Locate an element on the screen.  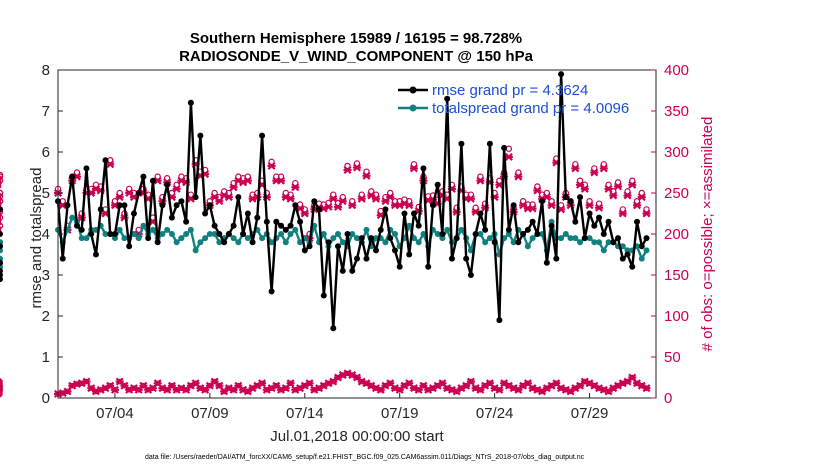
y-right-tick-label: 0 is located at coordinates (668, 398).